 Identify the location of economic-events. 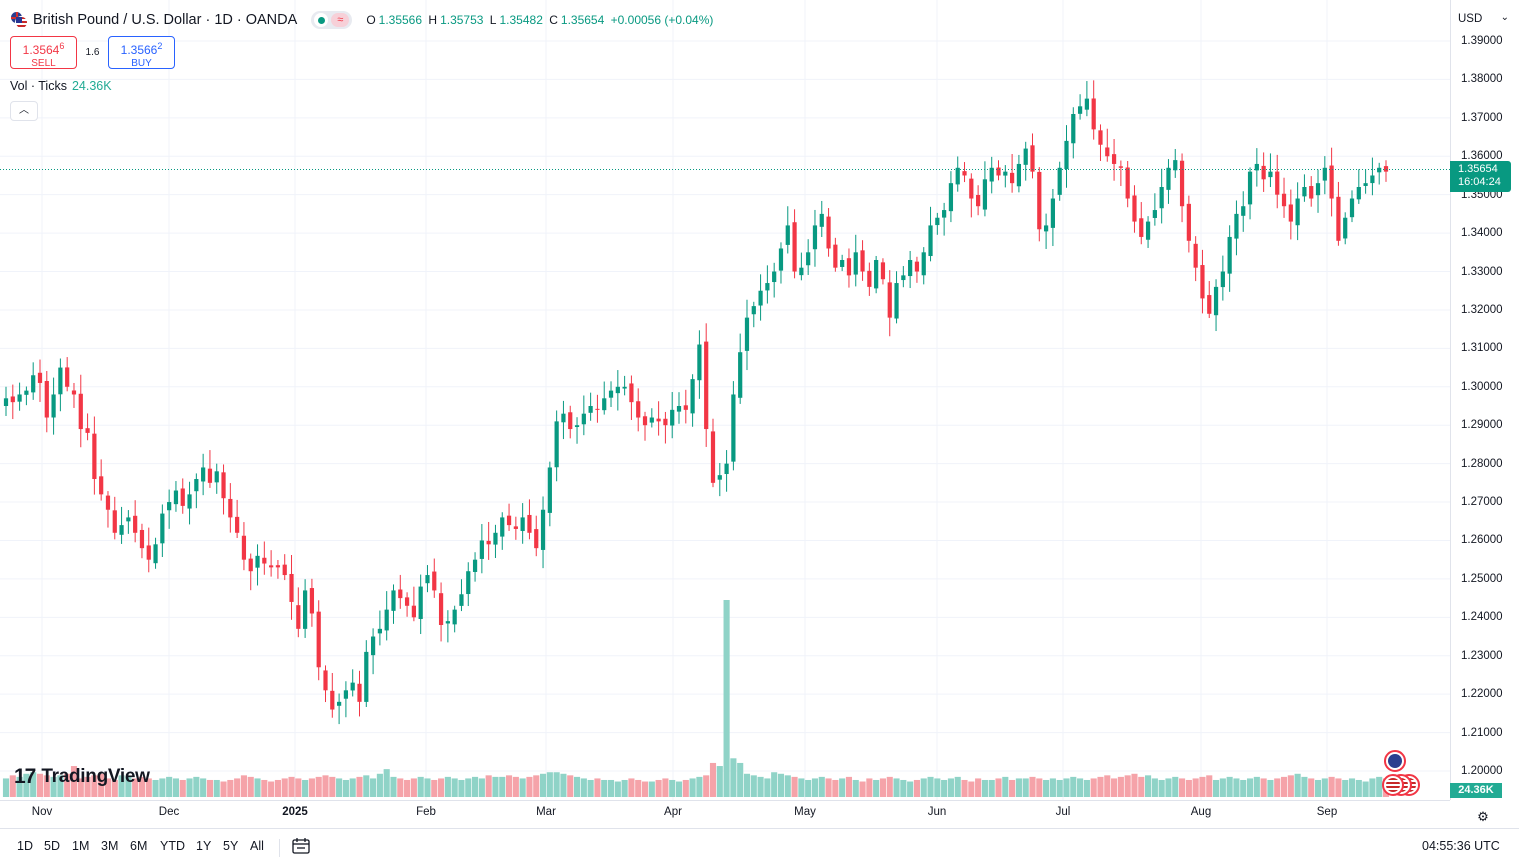
(1401, 774).